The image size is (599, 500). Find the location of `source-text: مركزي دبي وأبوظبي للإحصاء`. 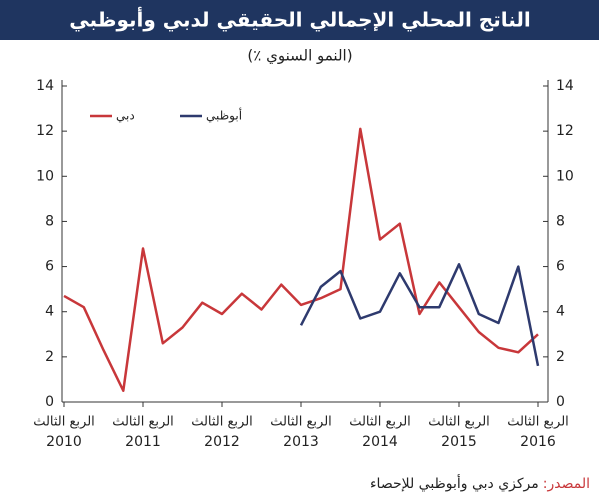

source-text: مركزي دبي وأبوظبي للإحصاء is located at coordinates (454, 483).